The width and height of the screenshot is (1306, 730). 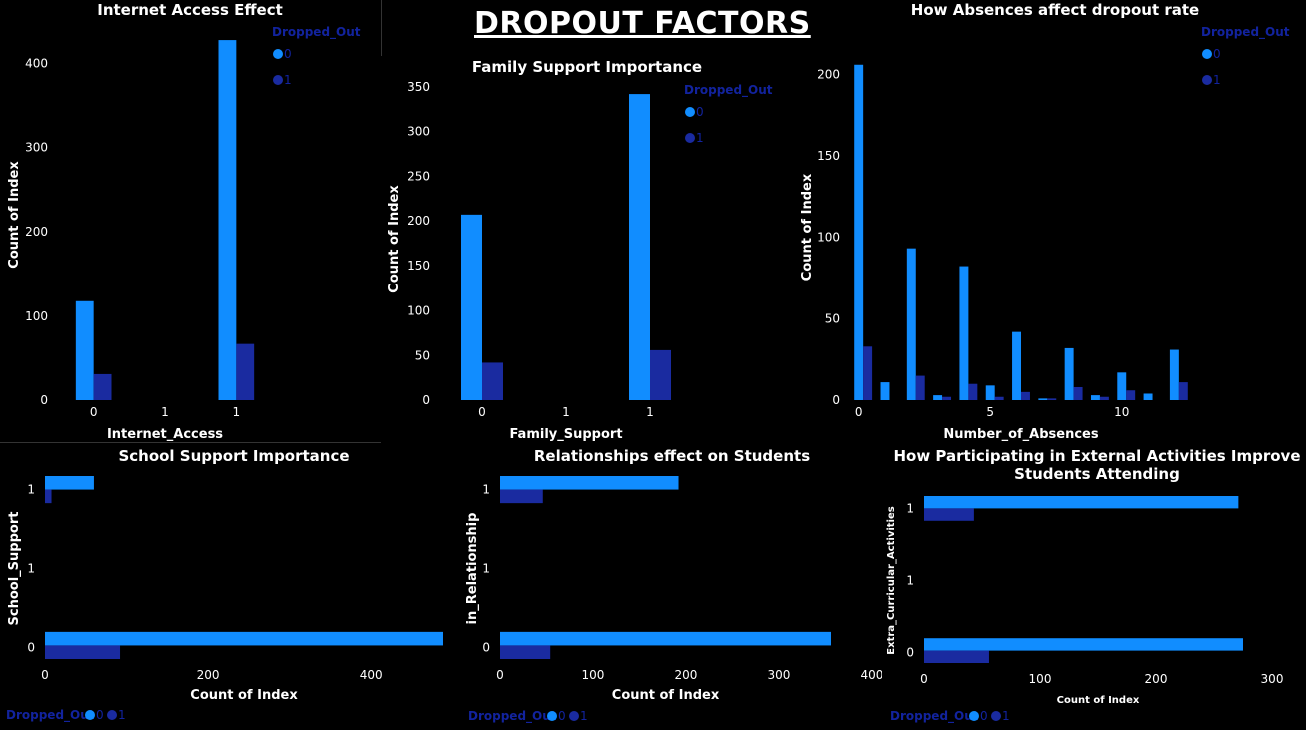 What do you see at coordinates (871, 675) in the screenshot?
I see `x-tick-label: 400` at bounding box center [871, 675].